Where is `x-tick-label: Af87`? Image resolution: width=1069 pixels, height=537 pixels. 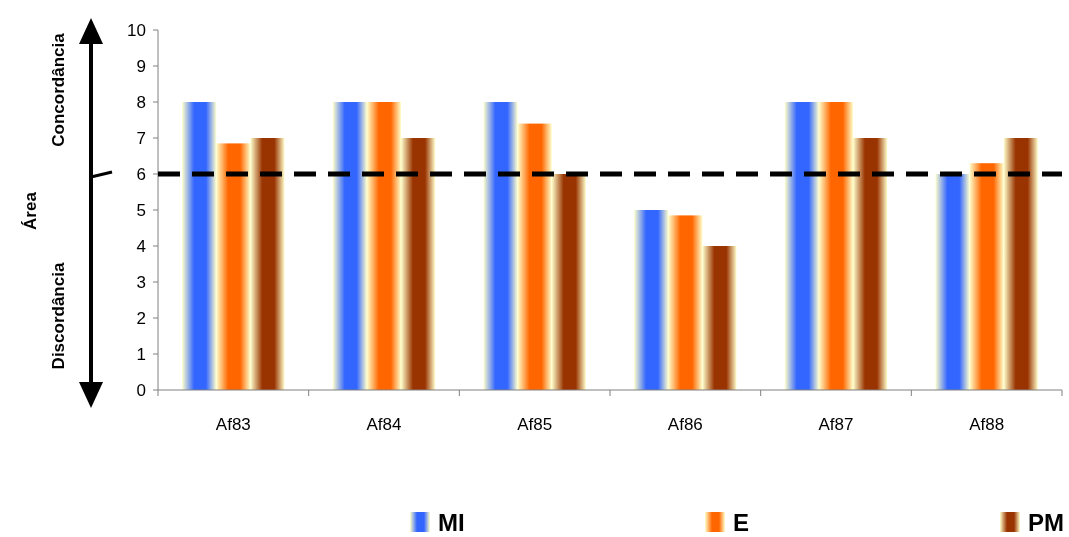 x-tick-label: Af87 is located at coordinates (836, 424).